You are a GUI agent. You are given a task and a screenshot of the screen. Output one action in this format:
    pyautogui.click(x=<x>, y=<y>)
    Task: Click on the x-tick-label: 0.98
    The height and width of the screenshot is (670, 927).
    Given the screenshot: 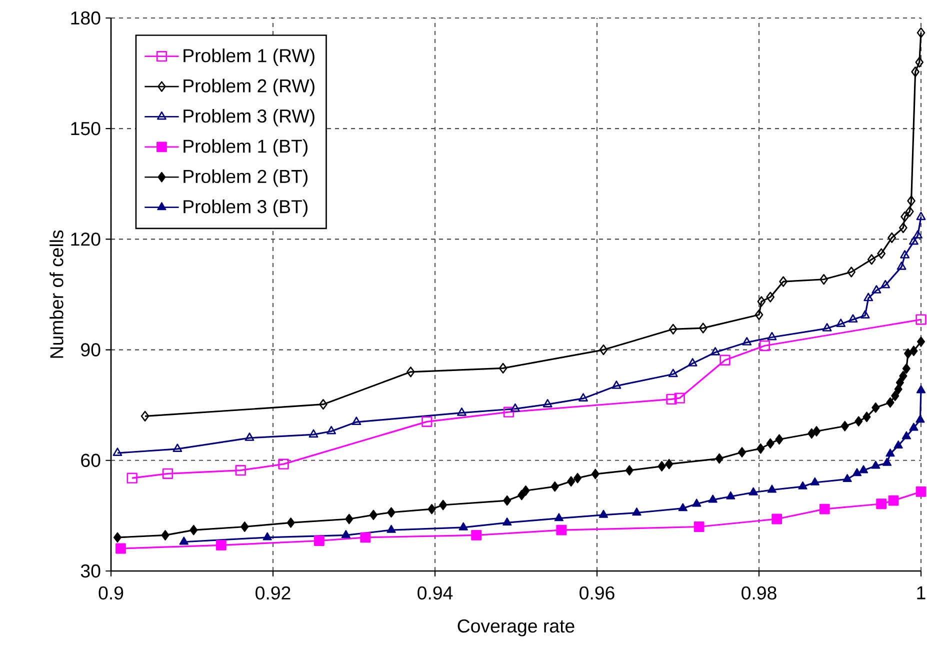 What is the action you would take?
    pyautogui.click(x=759, y=593)
    